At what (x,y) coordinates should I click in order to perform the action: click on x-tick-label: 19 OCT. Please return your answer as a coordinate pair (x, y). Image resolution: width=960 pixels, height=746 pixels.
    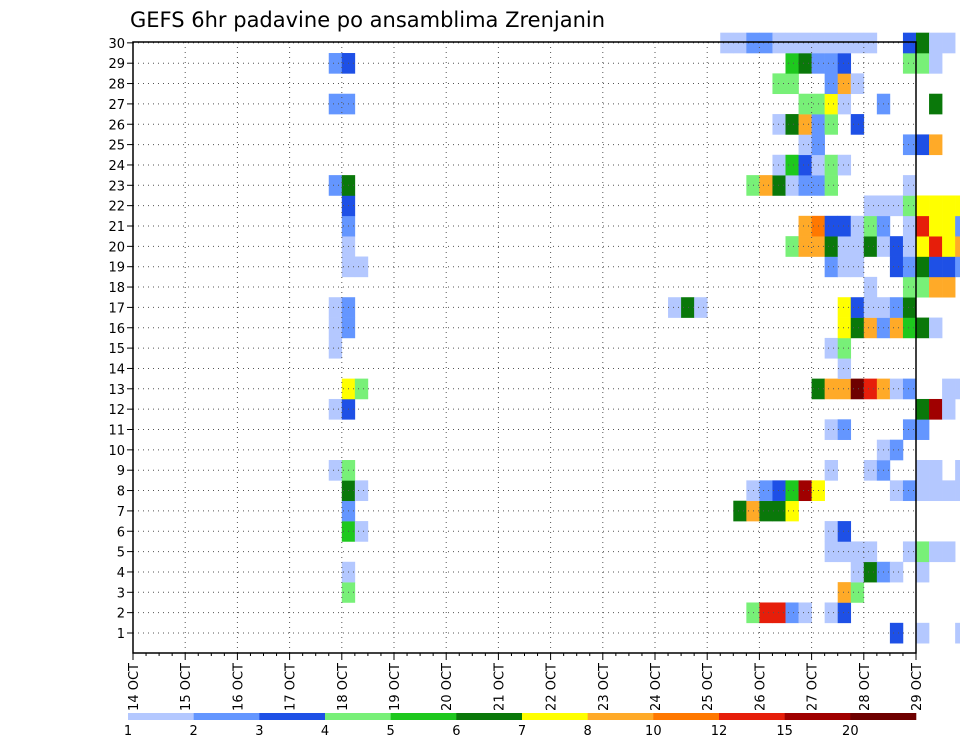
    Looking at the image, I should click on (395, 687).